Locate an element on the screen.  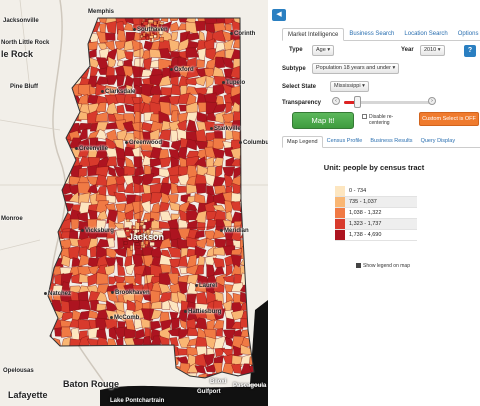
disable-recentering-option: Disable re- centering is located at coordinates (377, 120).